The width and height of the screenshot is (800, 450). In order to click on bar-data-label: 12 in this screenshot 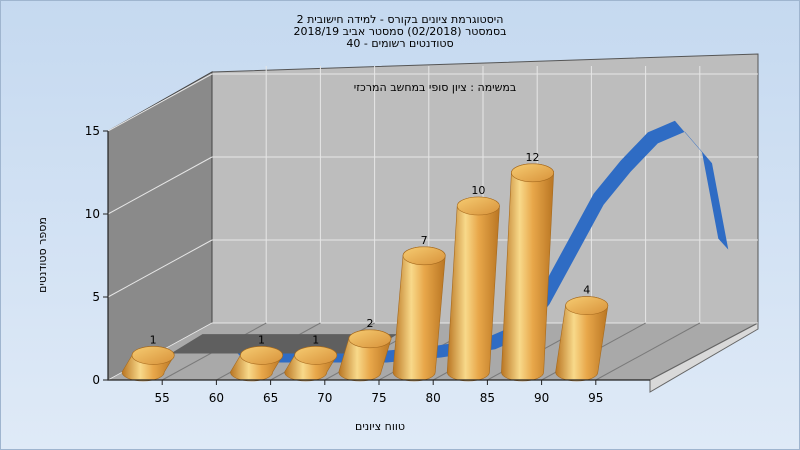, I will do `click(533, 157)`.